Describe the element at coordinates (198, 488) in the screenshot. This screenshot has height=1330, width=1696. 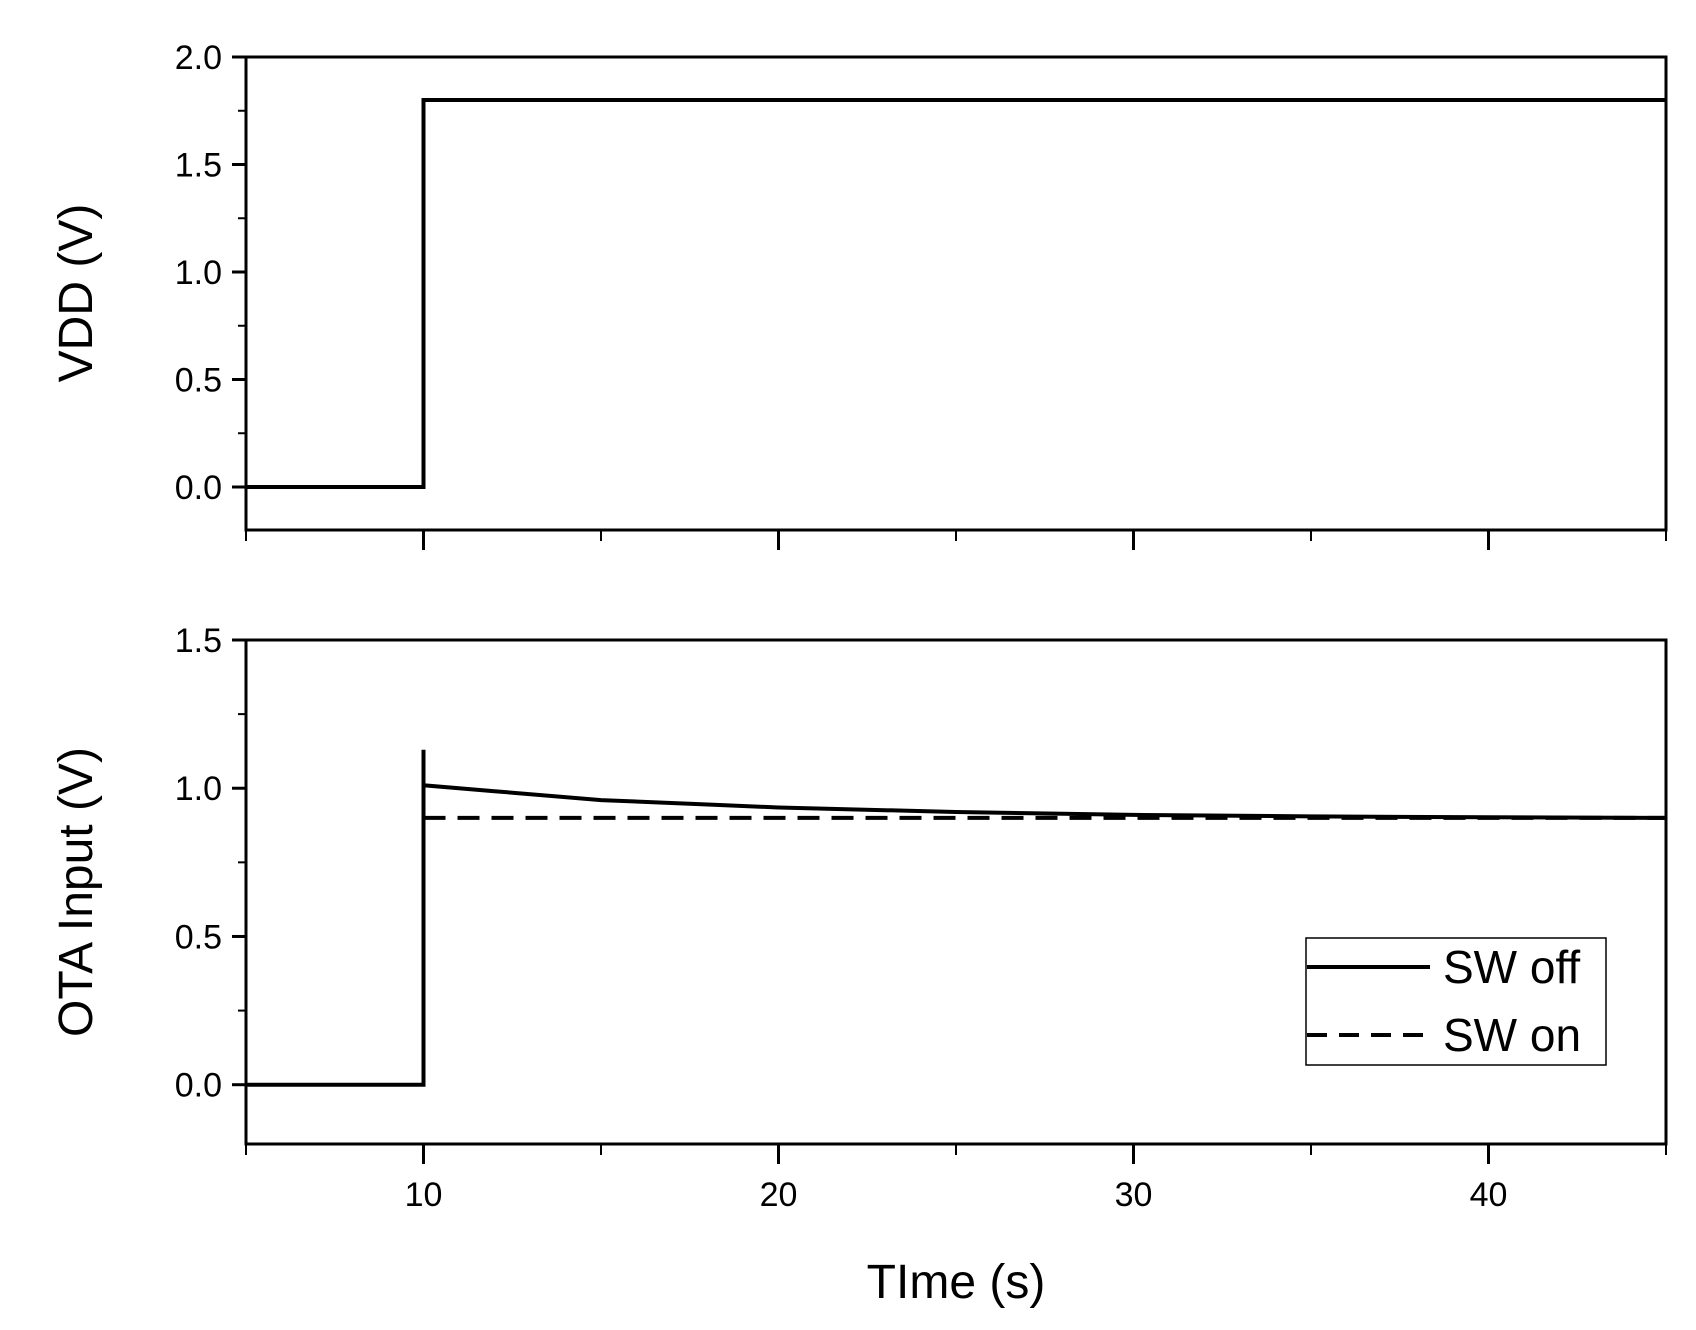
I see `vdd-y-tick-label: 0.0` at that location.